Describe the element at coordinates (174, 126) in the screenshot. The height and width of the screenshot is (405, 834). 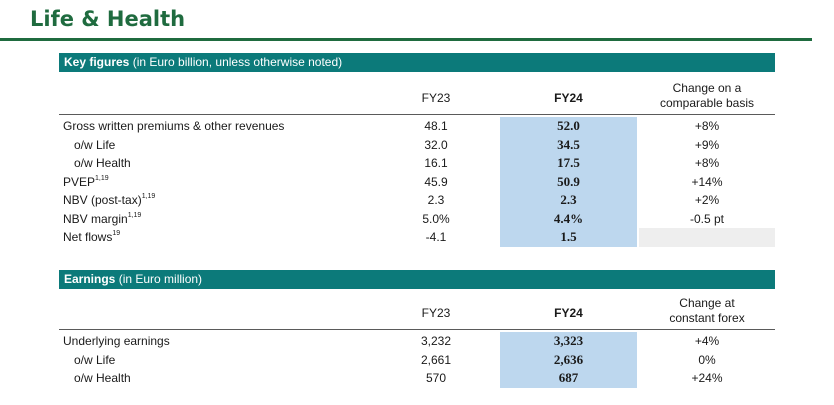
I see `row-label: Gross written premiums & other revenues` at that location.